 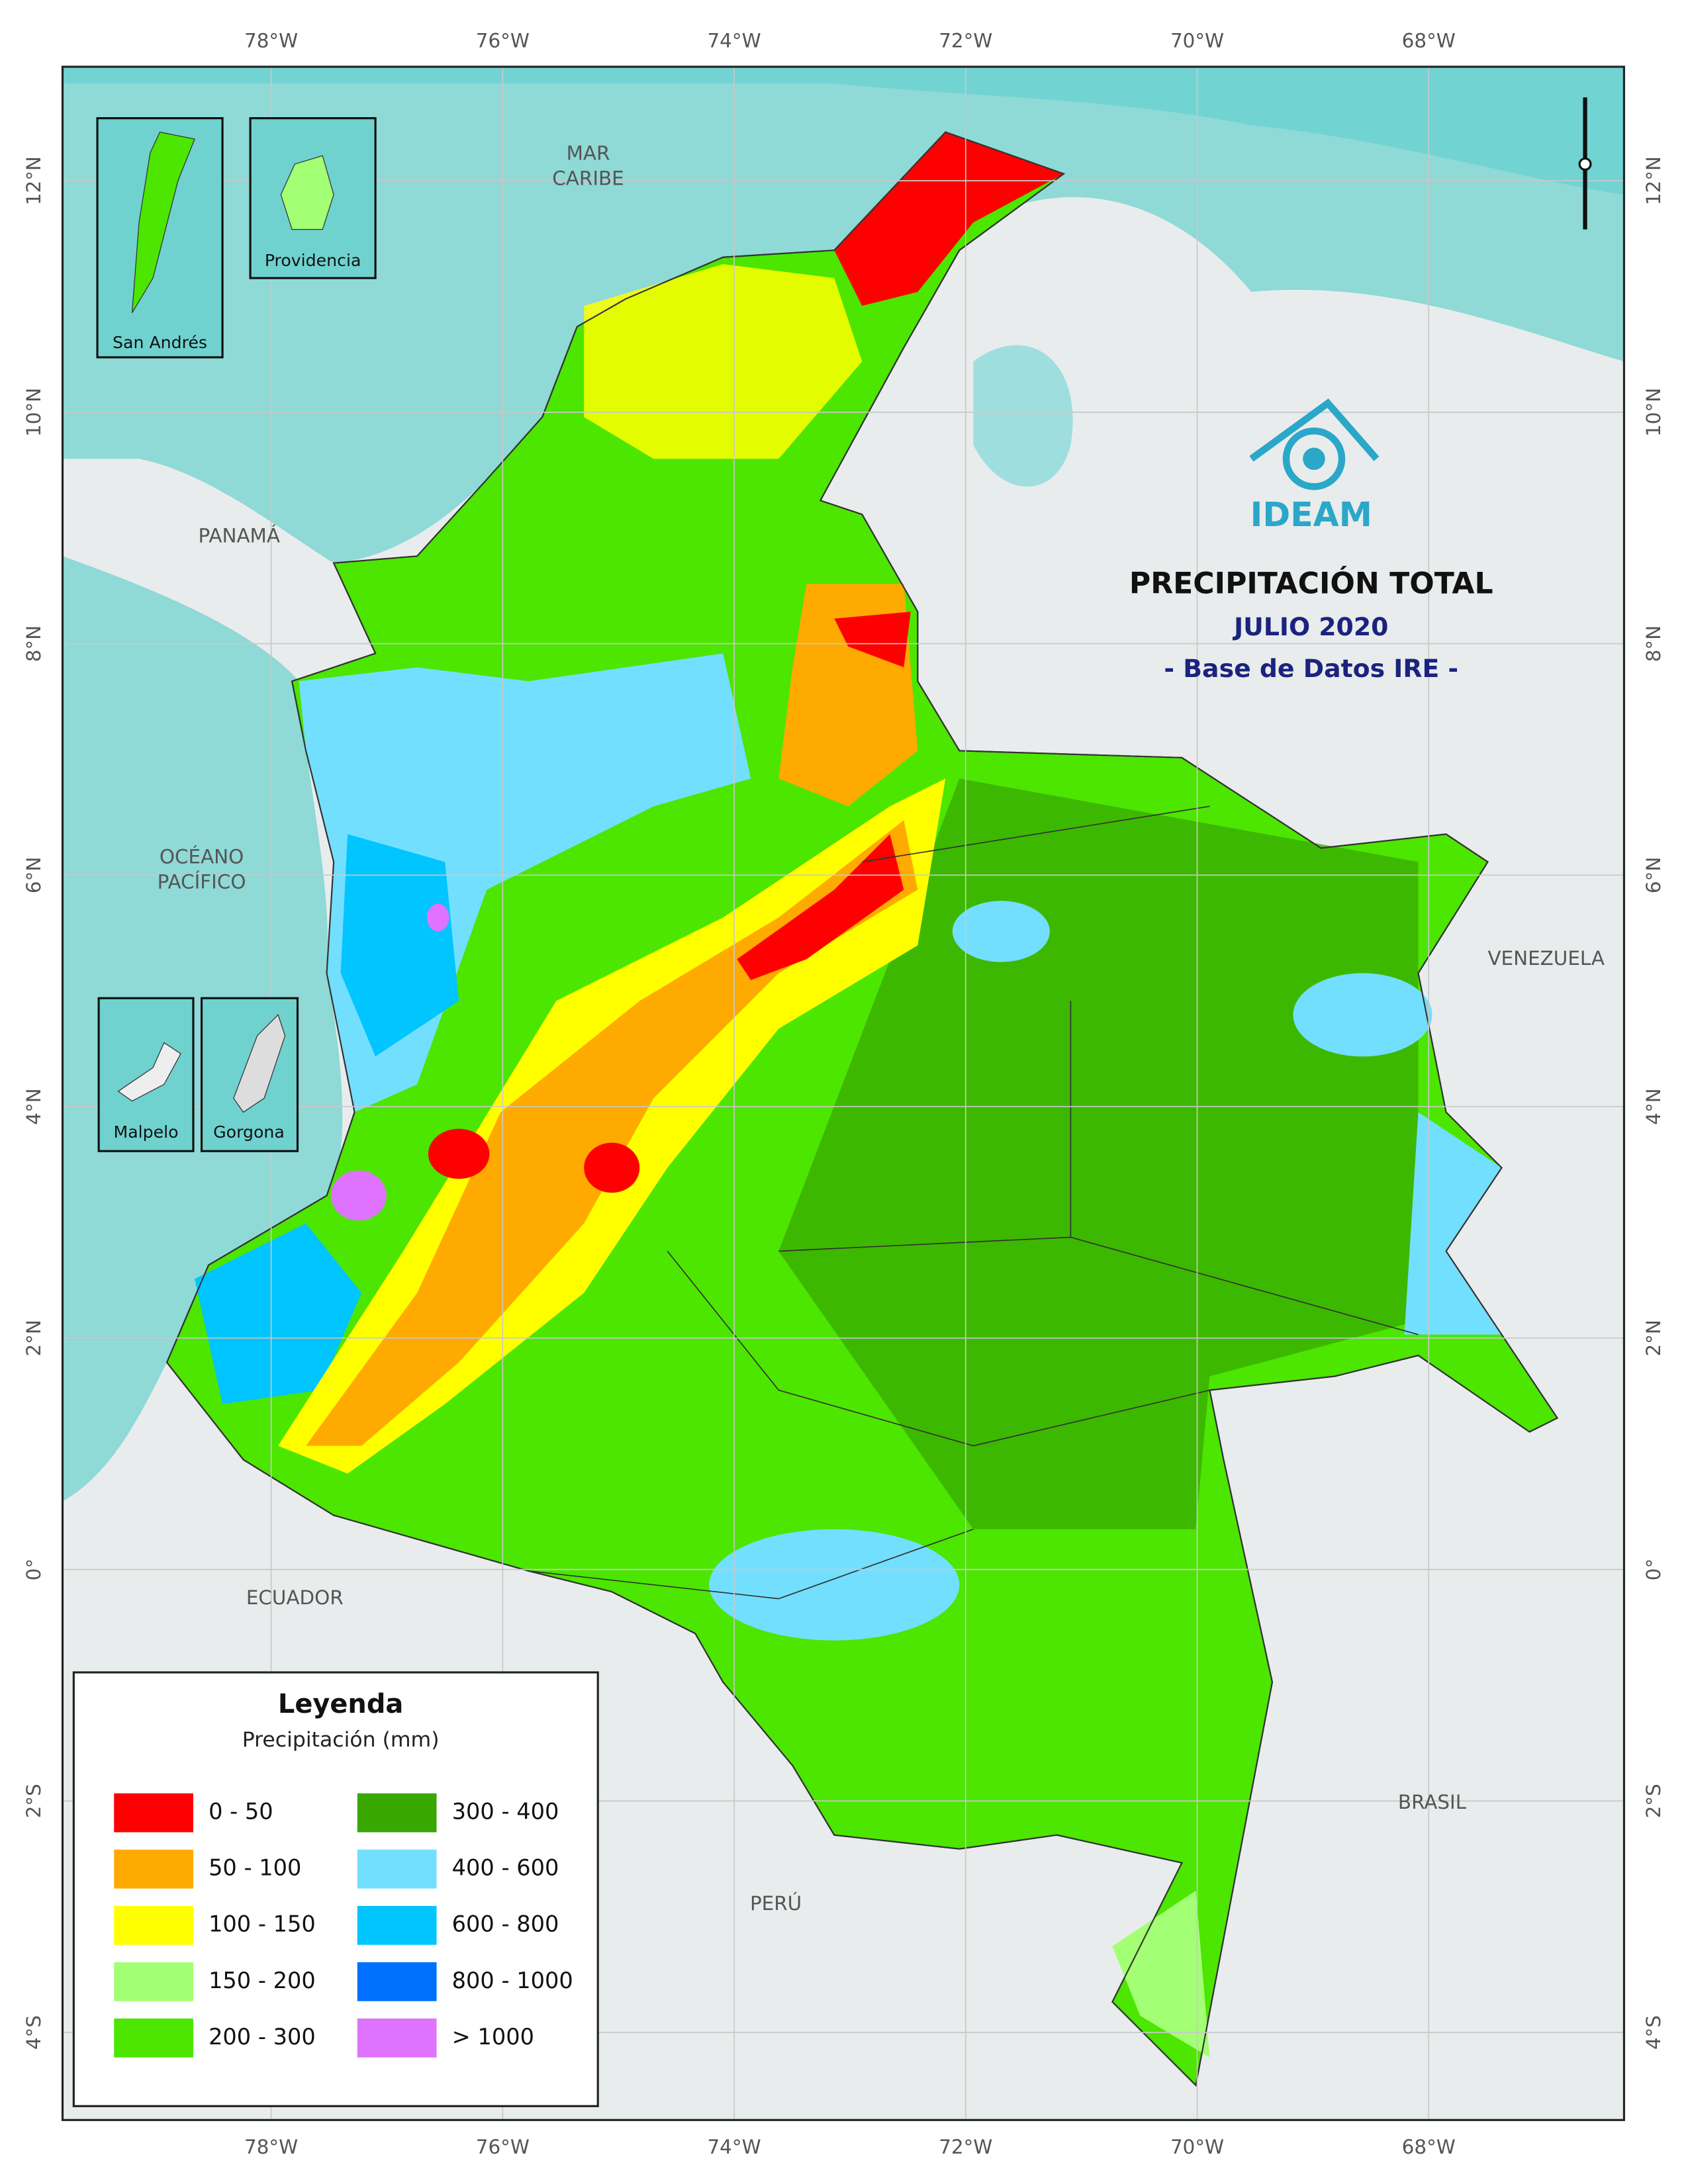 I want to click on inset-label: Providencia, so click(x=313, y=260).